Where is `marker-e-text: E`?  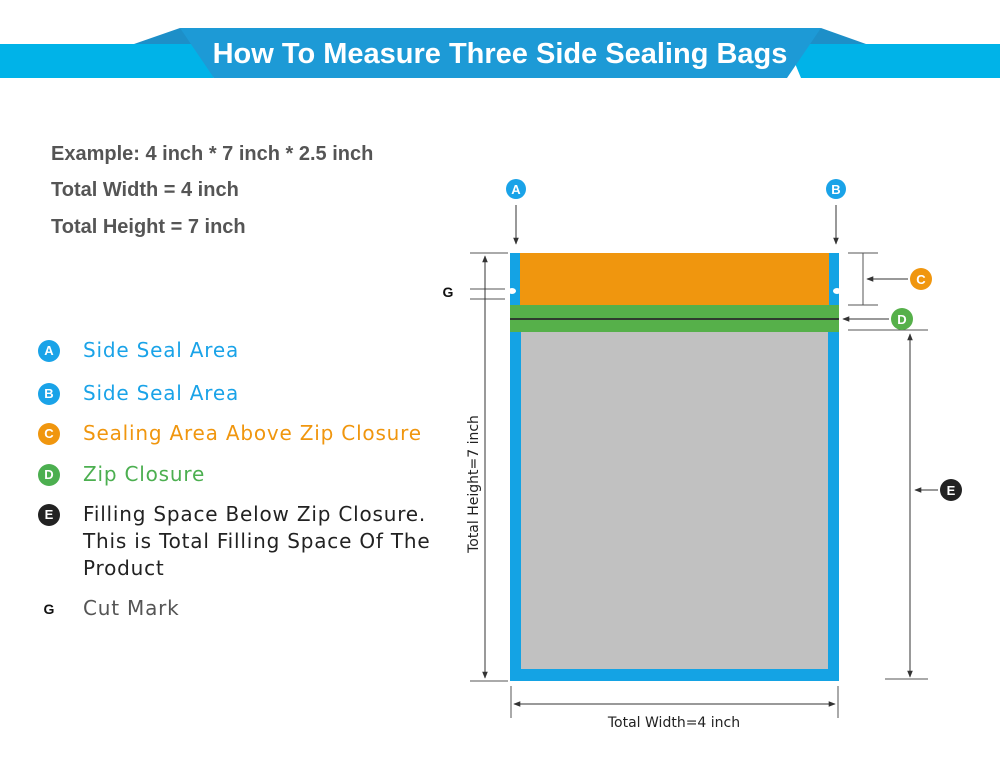 marker-e-text: E is located at coordinates (951, 490).